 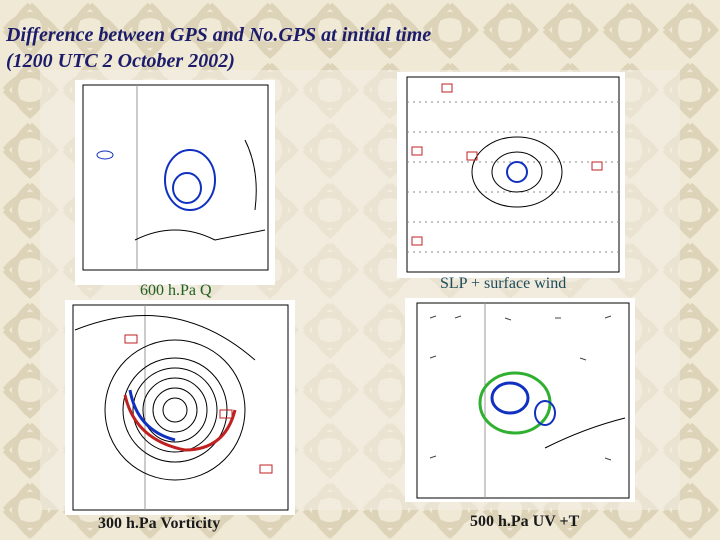 What do you see at coordinates (503, 283) in the screenshot?
I see `caption: SLP + surface wind` at bounding box center [503, 283].